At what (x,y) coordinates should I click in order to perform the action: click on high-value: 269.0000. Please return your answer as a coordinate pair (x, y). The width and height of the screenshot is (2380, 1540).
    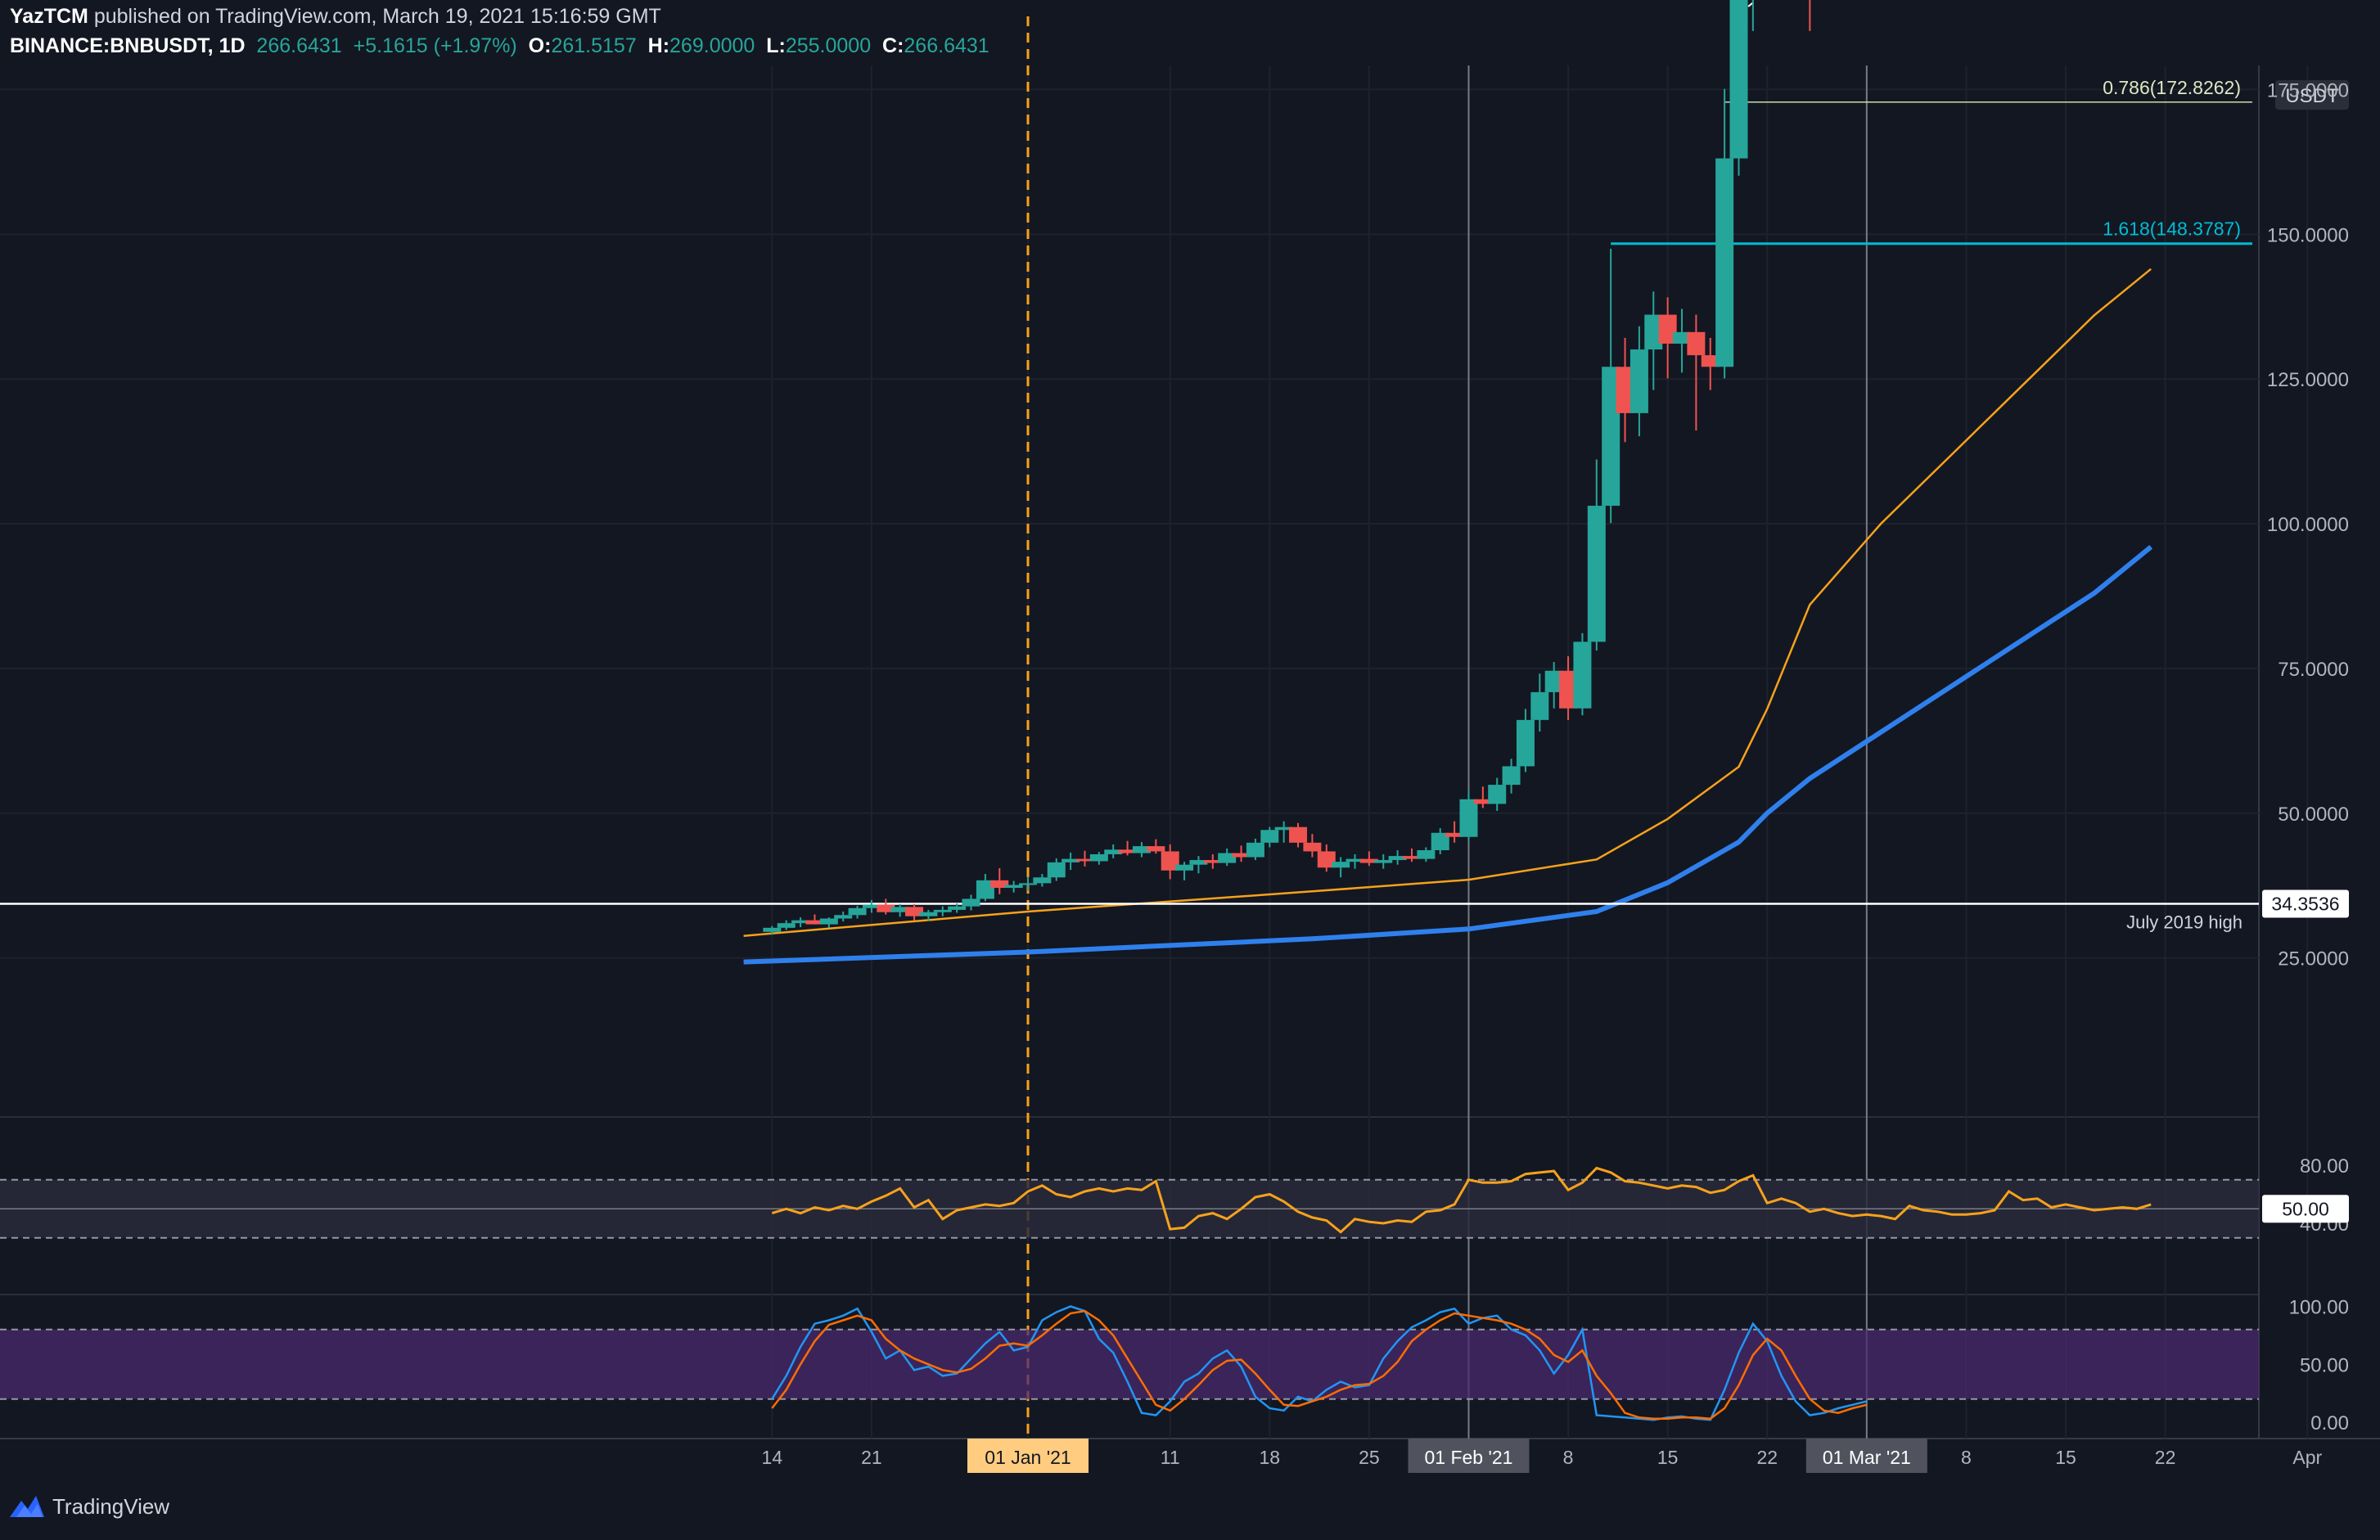
    Looking at the image, I should click on (712, 45).